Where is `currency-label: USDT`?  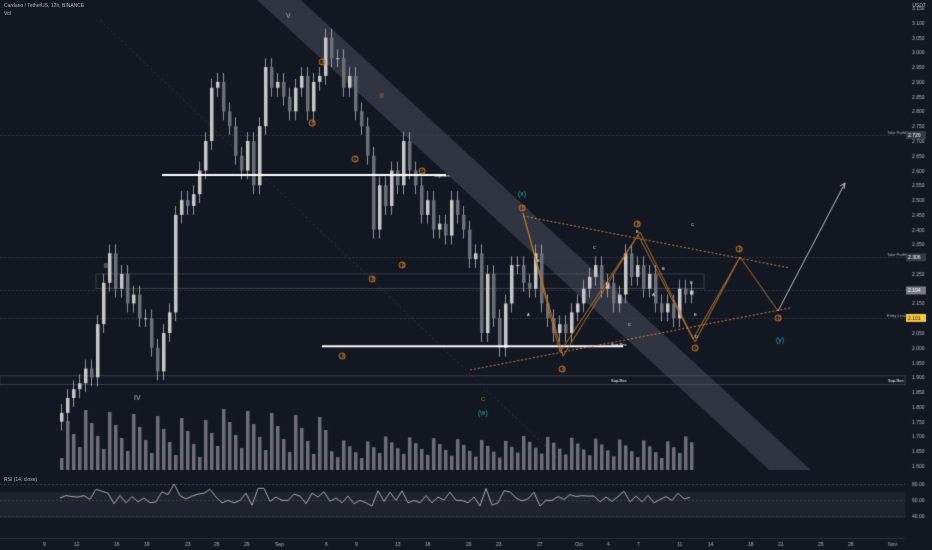
currency-label: USDT is located at coordinates (919, 6).